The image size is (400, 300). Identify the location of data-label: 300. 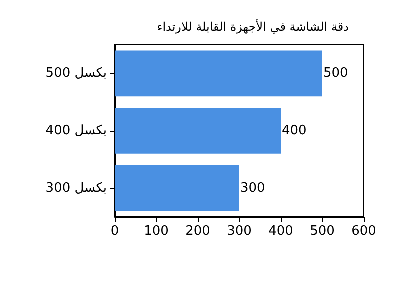
(253, 188).